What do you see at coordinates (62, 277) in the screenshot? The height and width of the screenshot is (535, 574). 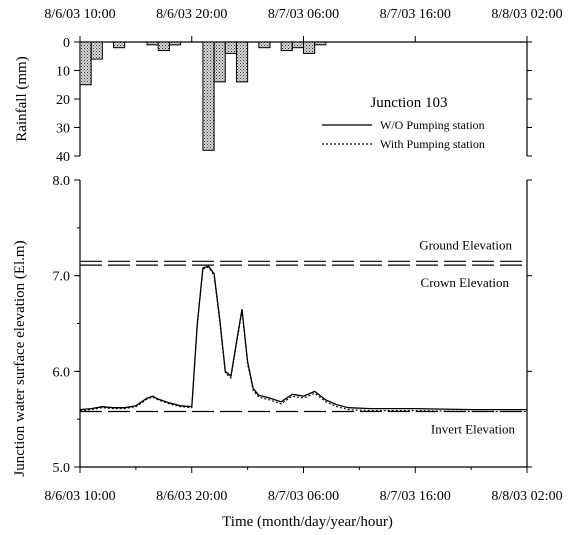 I see `elevation-y-tick-label: 7.0` at bounding box center [62, 277].